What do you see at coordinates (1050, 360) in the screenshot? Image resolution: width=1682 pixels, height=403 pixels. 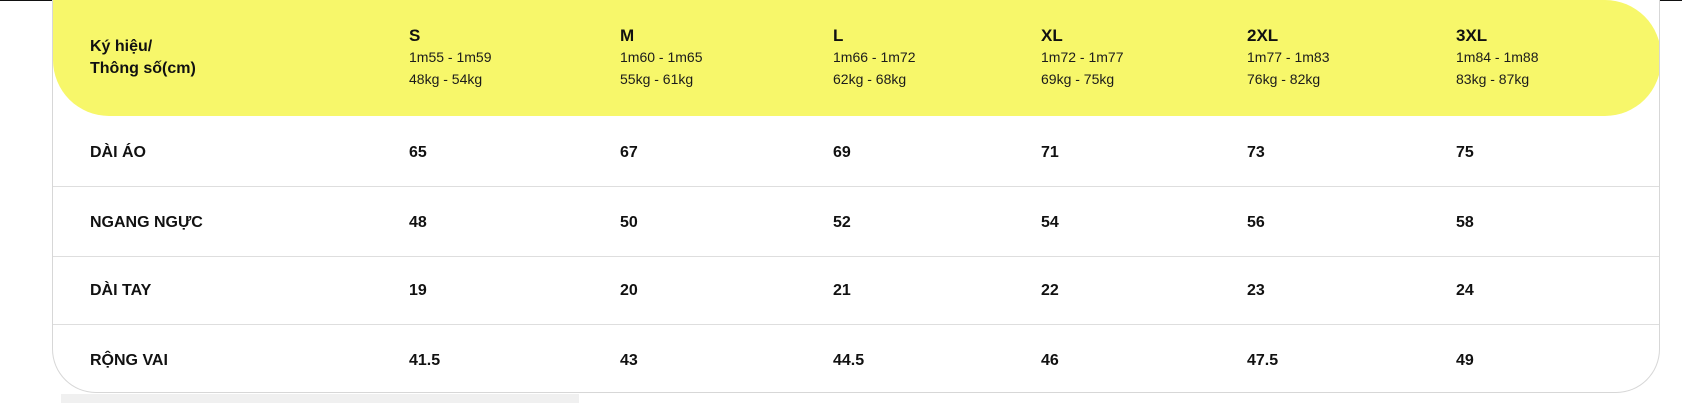 I see `row-value: 46` at bounding box center [1050, 360].